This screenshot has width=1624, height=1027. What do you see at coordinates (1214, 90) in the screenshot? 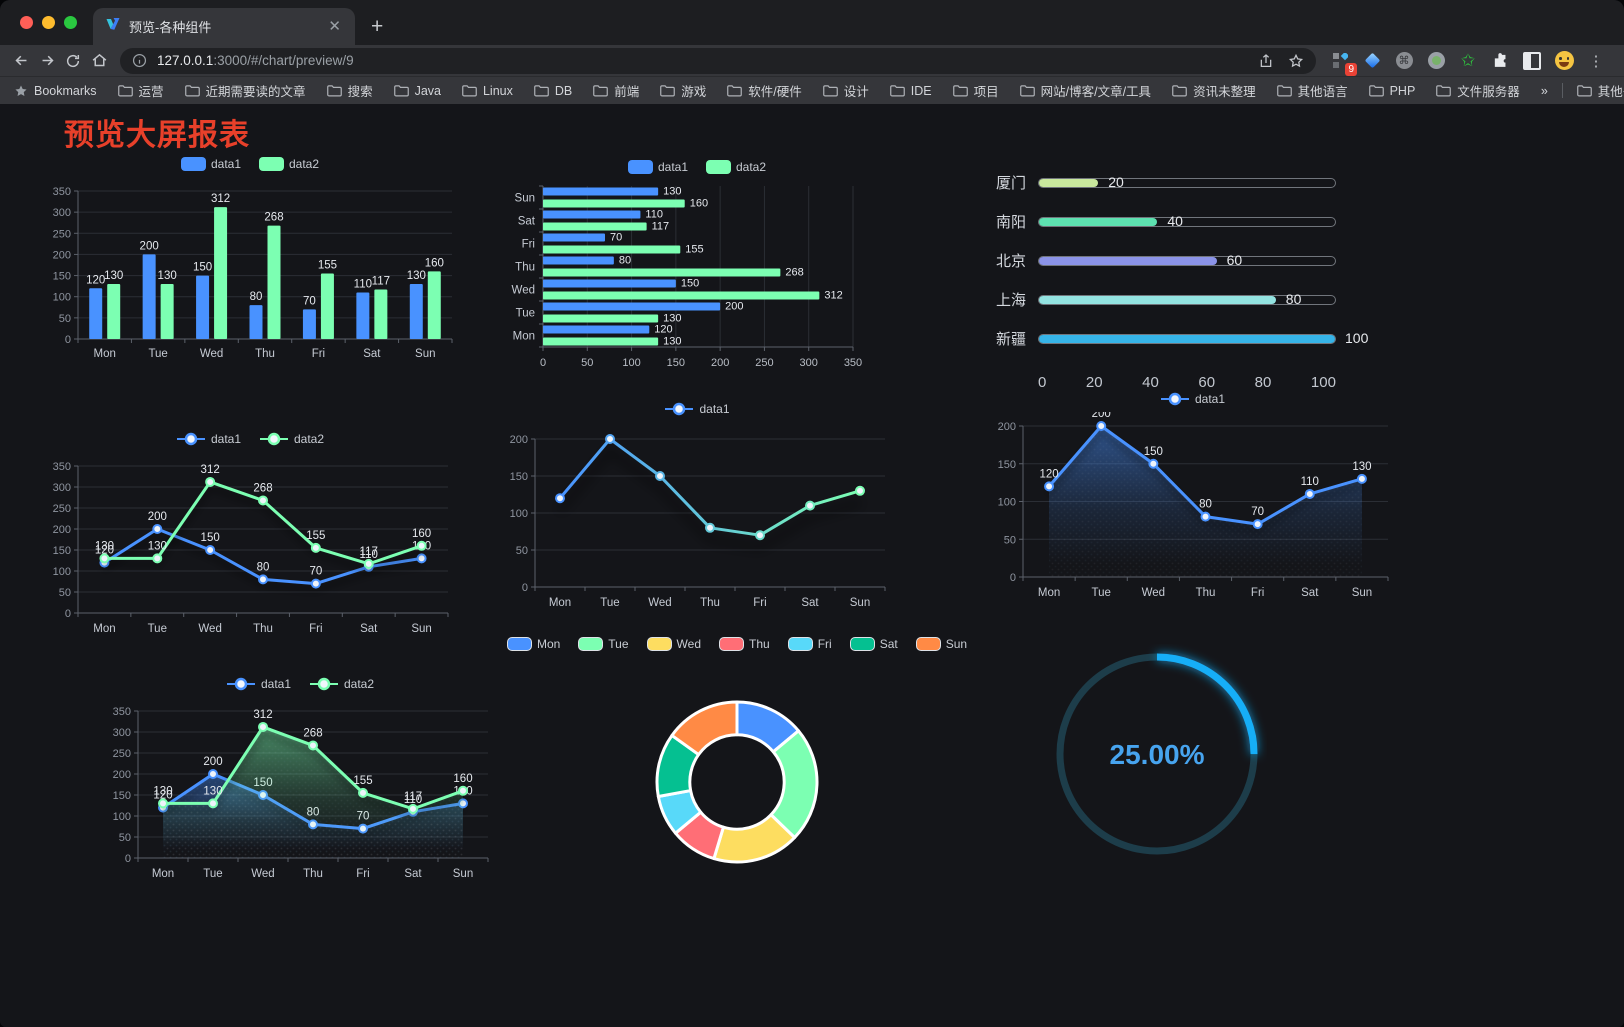
I see `bookmark-folder: 资讯未整理` at bounding box center [1214, 90].